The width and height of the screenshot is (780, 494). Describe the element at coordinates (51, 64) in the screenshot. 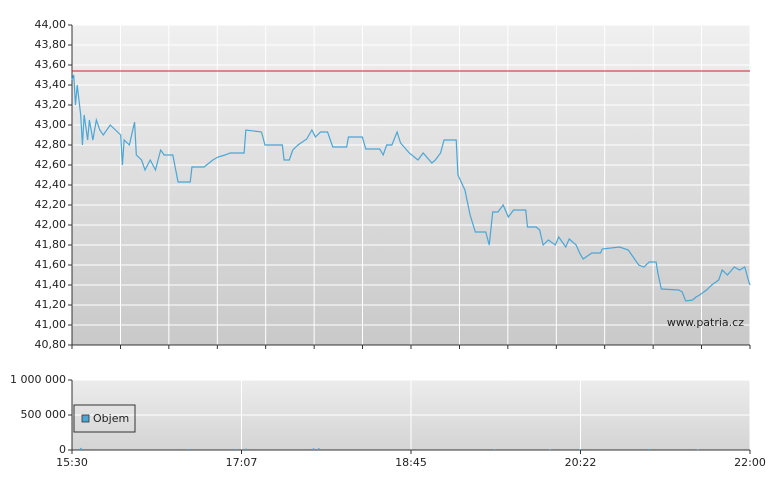

I see `y-tick-label: 43,60` at that location.